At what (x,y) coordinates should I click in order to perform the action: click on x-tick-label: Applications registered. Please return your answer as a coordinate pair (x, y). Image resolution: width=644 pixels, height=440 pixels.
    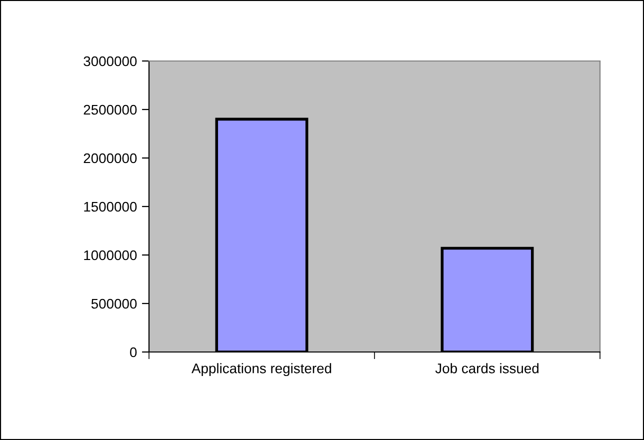
    Looking at the image, I should click on (262, 369).